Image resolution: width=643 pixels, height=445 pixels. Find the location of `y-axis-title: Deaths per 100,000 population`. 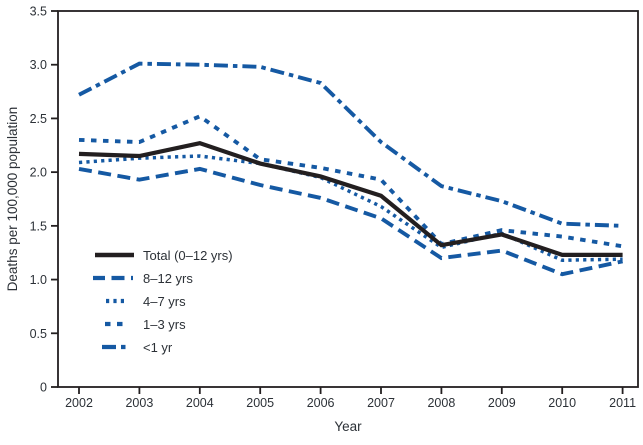

y-axis-title: Deaths per 100,000 population is located at coordinates (12, 199).